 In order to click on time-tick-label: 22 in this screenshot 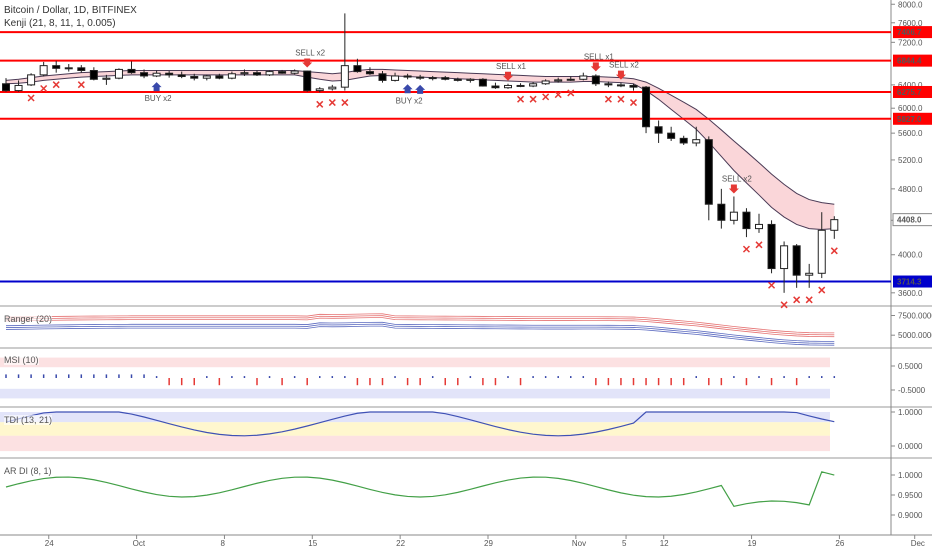, I will do `click(400, 543)`.